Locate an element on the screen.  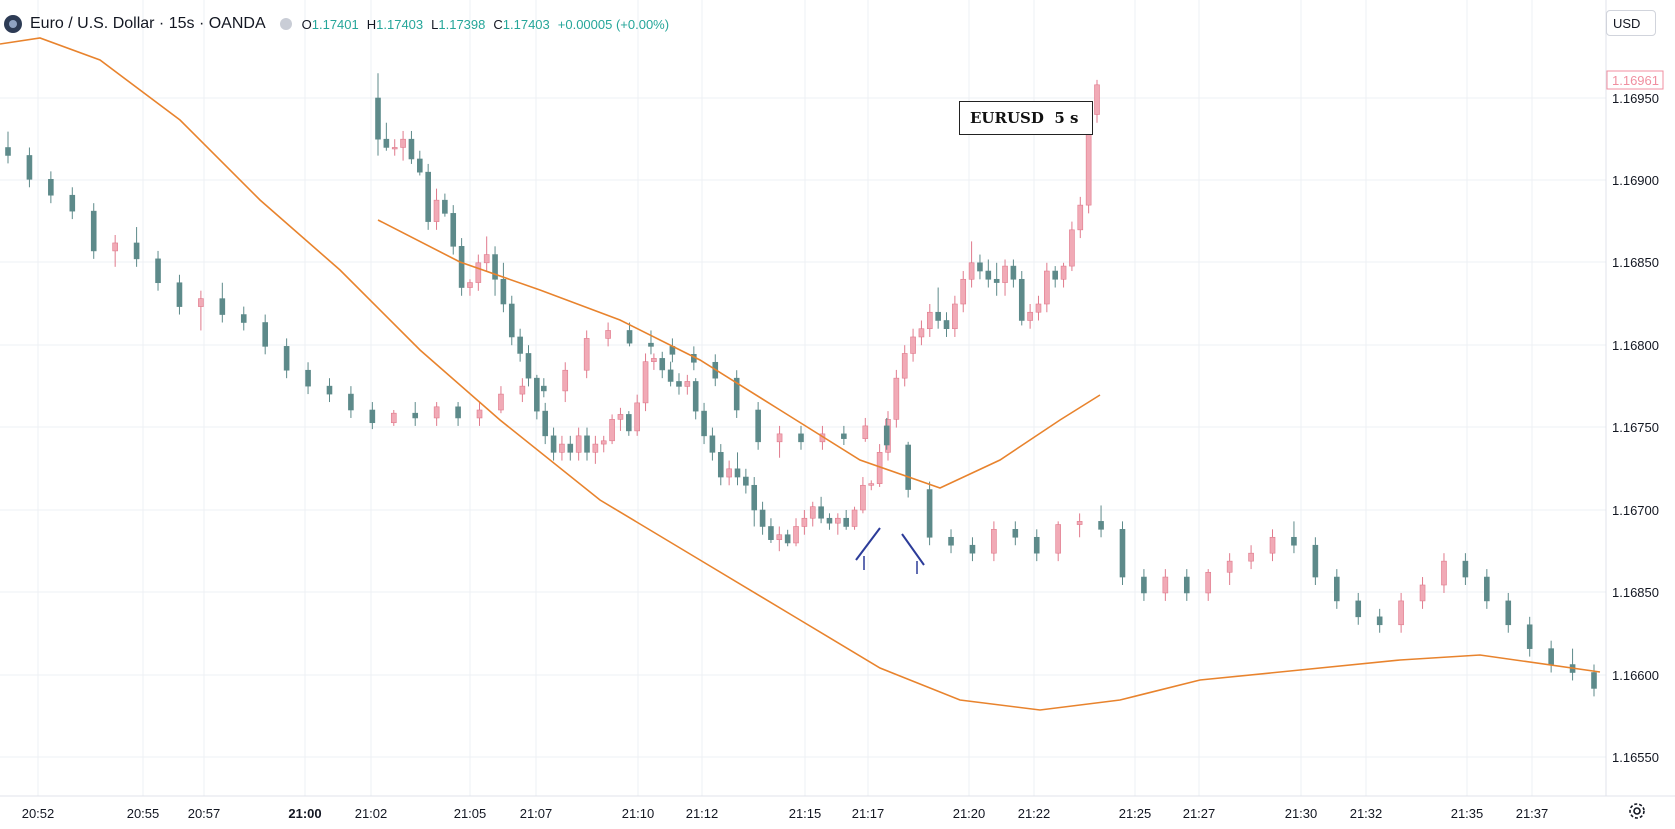
ohlc-high: H1.17403 is located at coordinates (395, 24).